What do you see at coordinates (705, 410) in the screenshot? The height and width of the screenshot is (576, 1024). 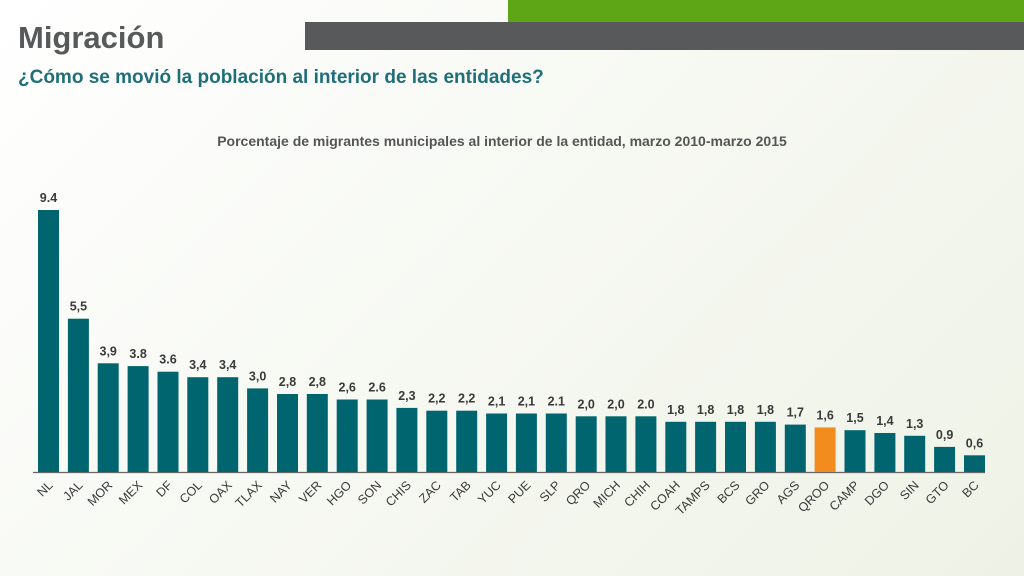 I see `data-label-tamps: 1,8` at bounding box center [705, 410].